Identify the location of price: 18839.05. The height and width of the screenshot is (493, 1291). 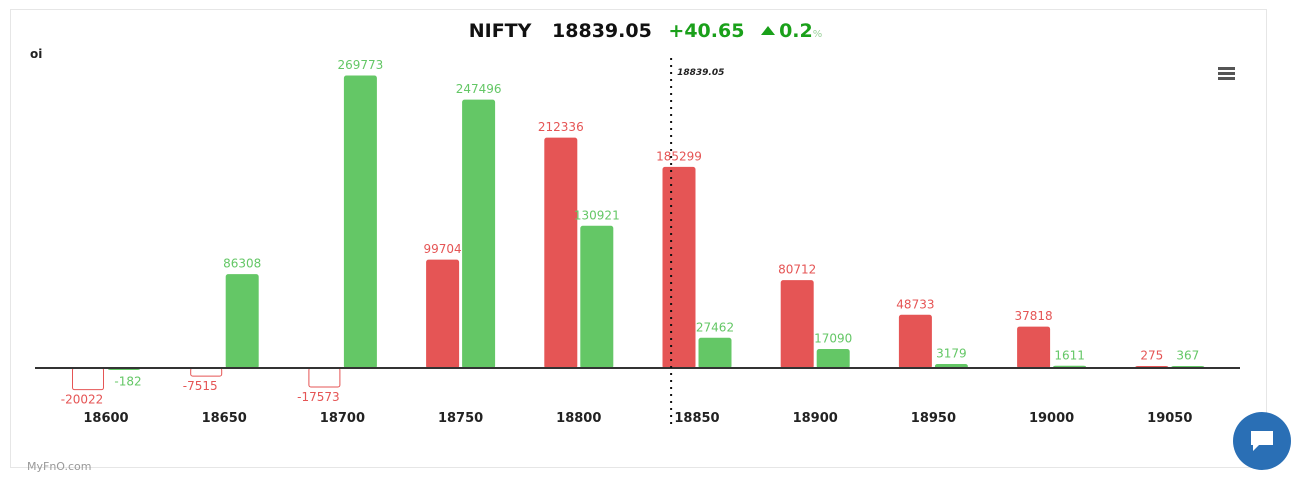
(602, 31).